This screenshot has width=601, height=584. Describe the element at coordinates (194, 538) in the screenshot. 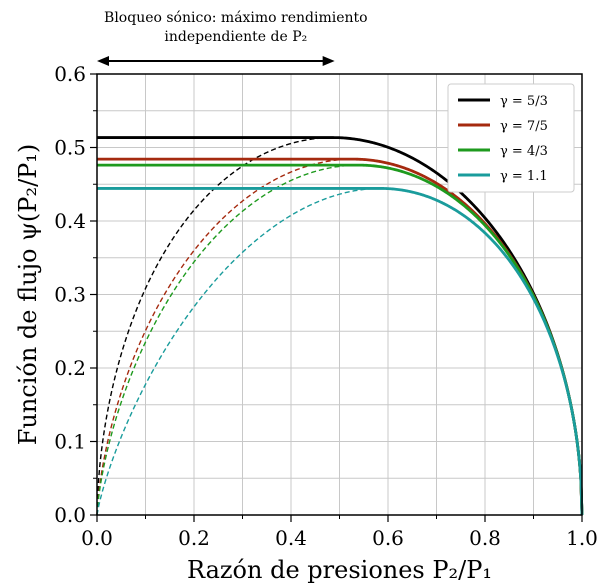

I see `x-tick-label: 0.2` at that location.